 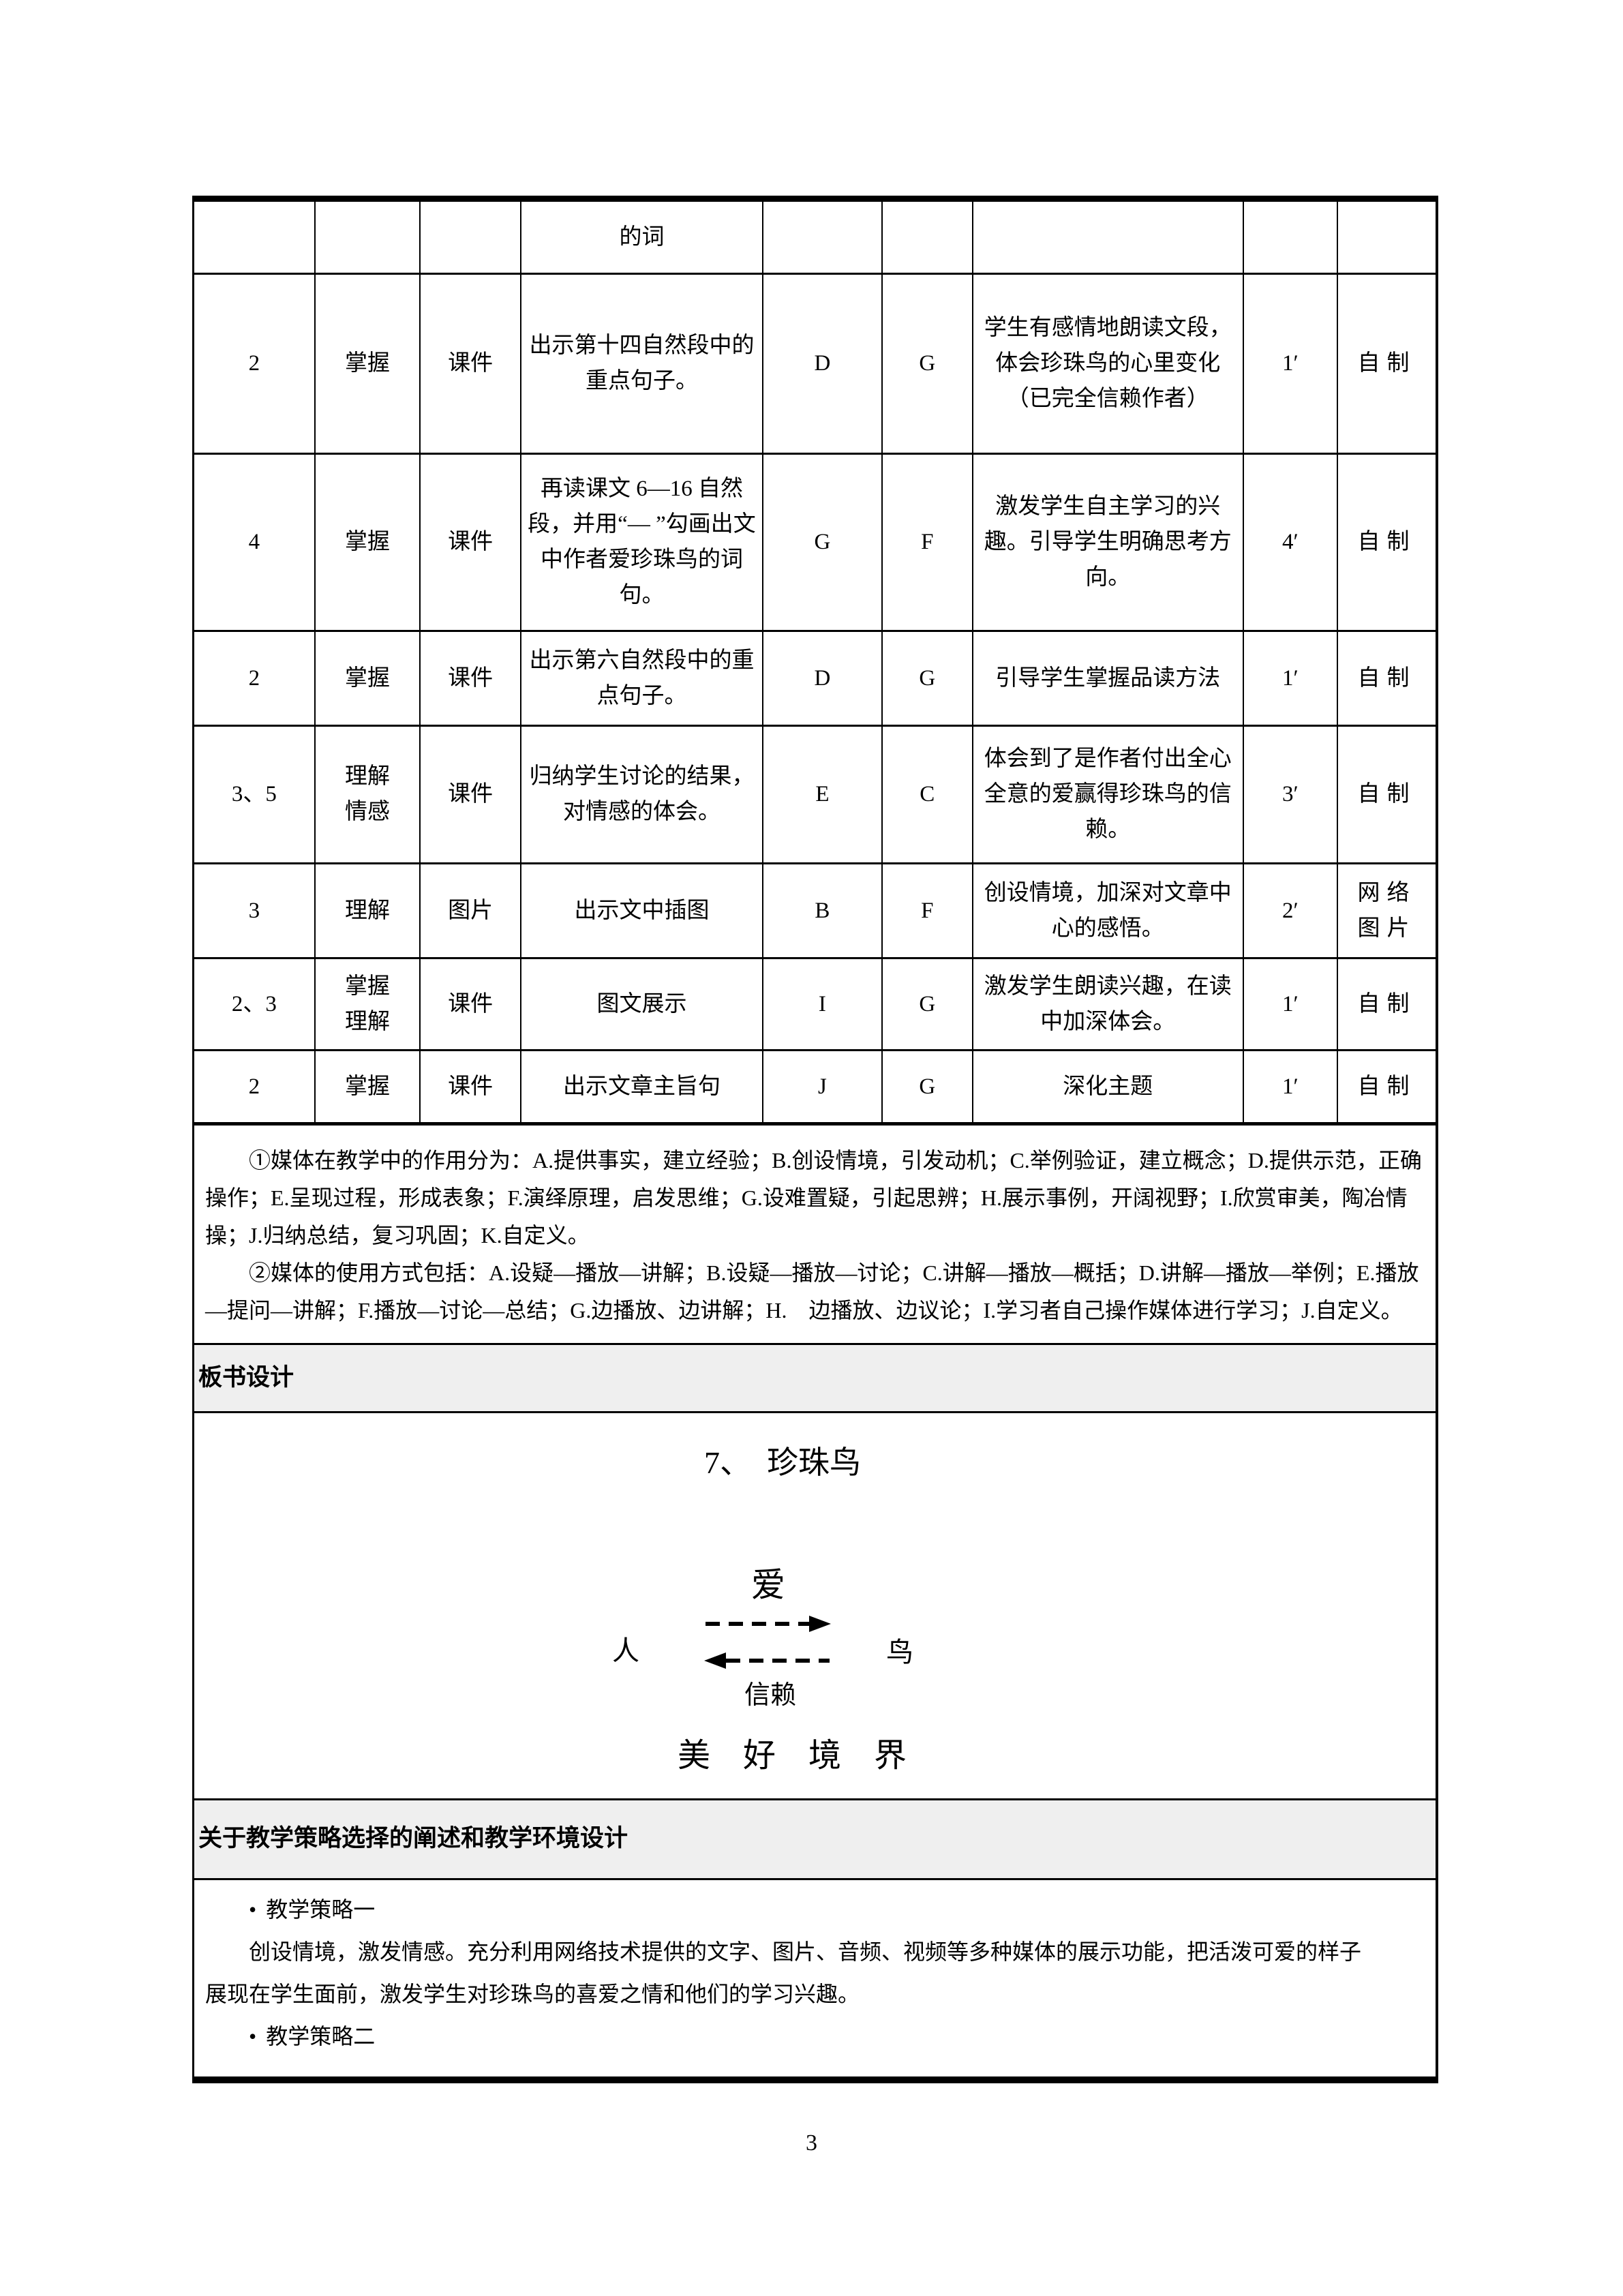 What do you see at coordinates (368, 1003) in the screenshot?
I see `cell-level: 掌握 理解` at bounding box center [368, 1003].